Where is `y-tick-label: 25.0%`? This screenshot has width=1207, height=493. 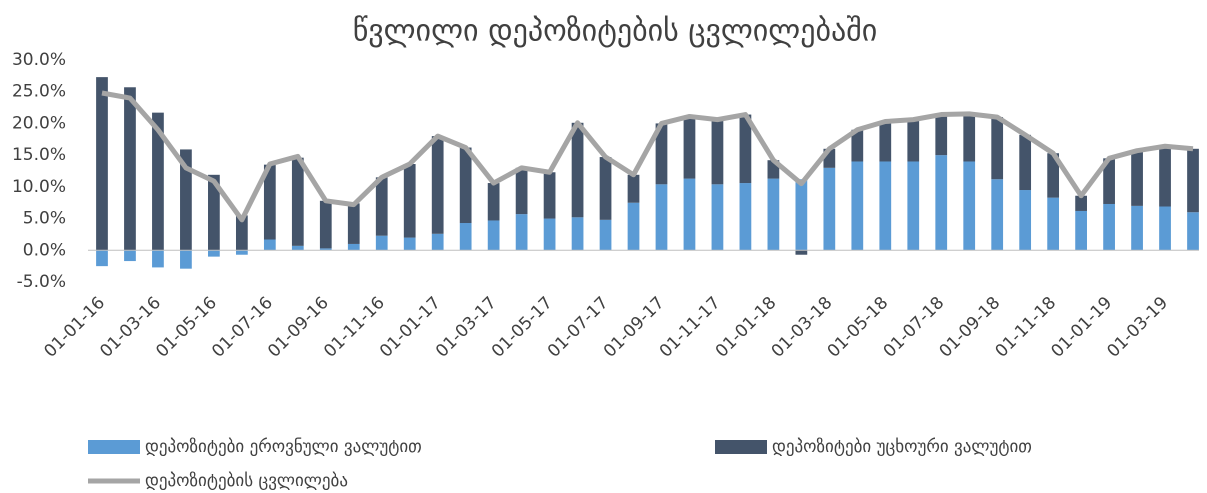 y-tick-label: 25.0% is located at coordinates (39, 92).